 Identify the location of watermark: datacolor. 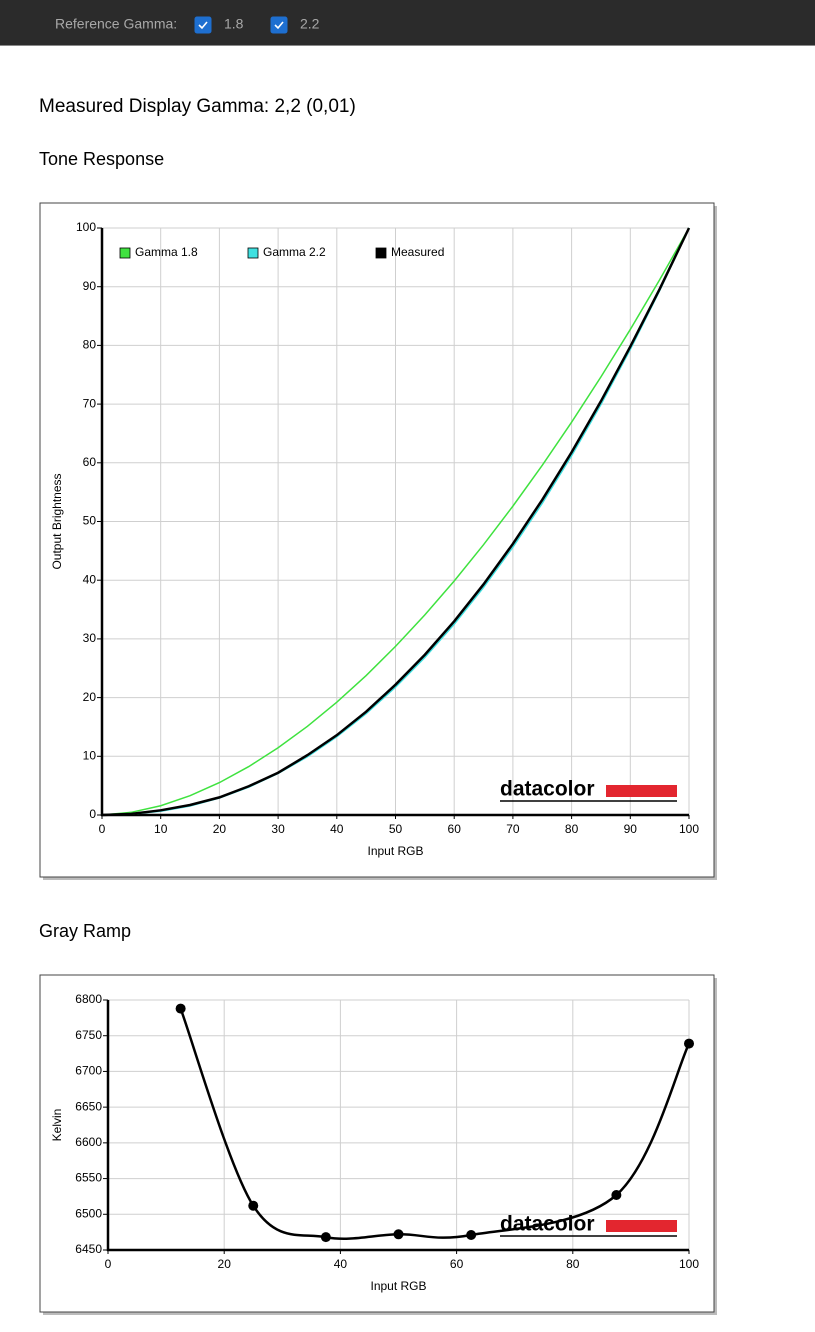
(547, 789).